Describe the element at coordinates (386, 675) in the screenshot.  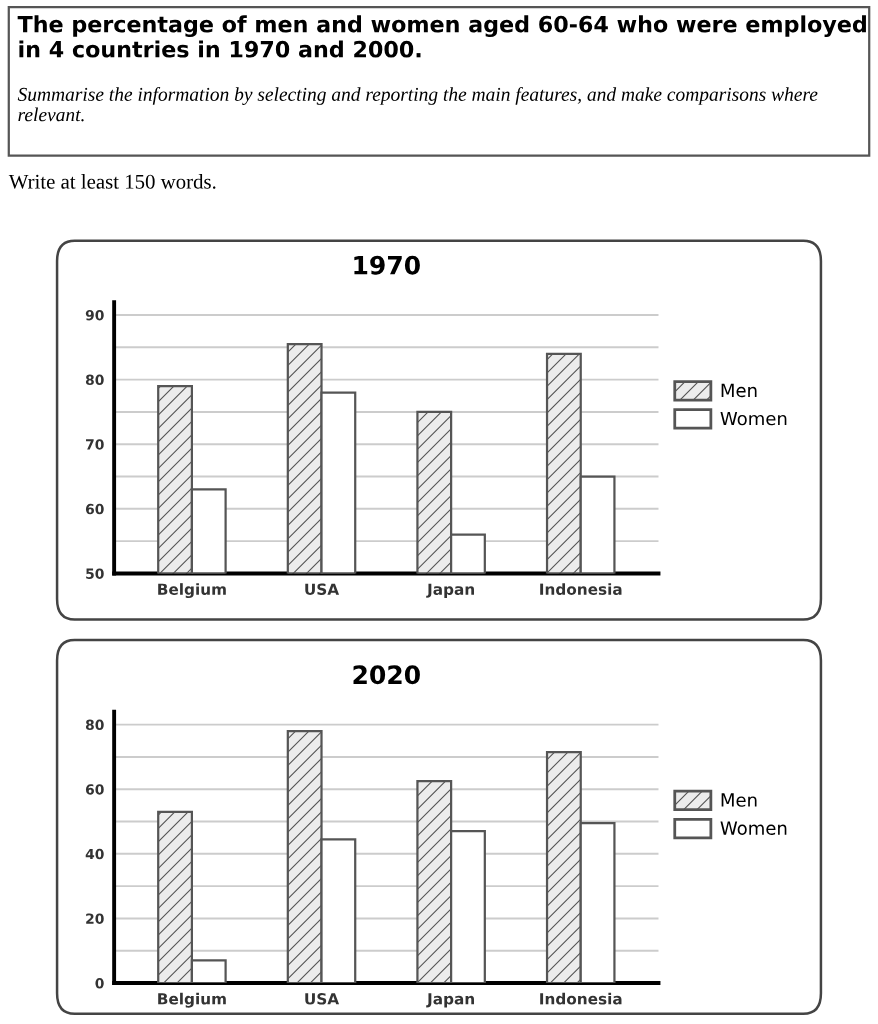
I see `chart-title: 2020` at that location.